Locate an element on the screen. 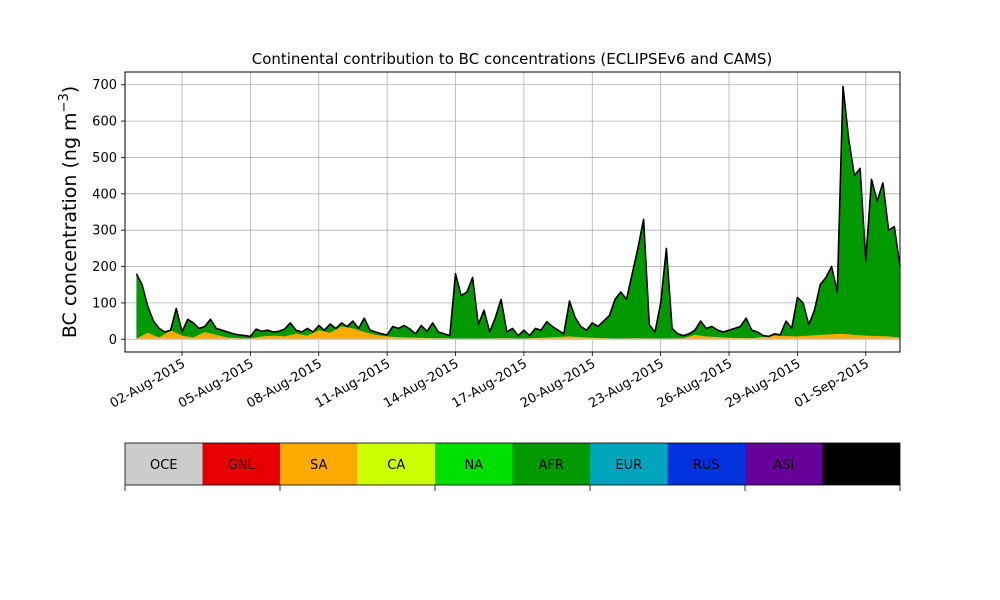 Image resolution: width=1000 pixels, height=600 pixels. legend-label-sa: SA is located at coordinates (318, 465).